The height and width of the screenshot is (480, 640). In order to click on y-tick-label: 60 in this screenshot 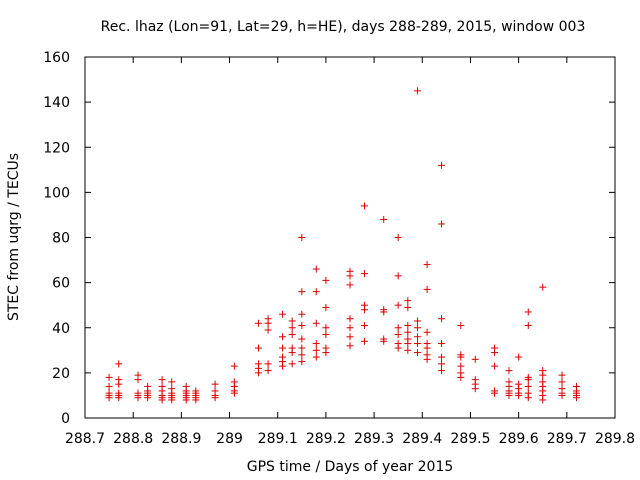, I will do `click(61, 284)`.